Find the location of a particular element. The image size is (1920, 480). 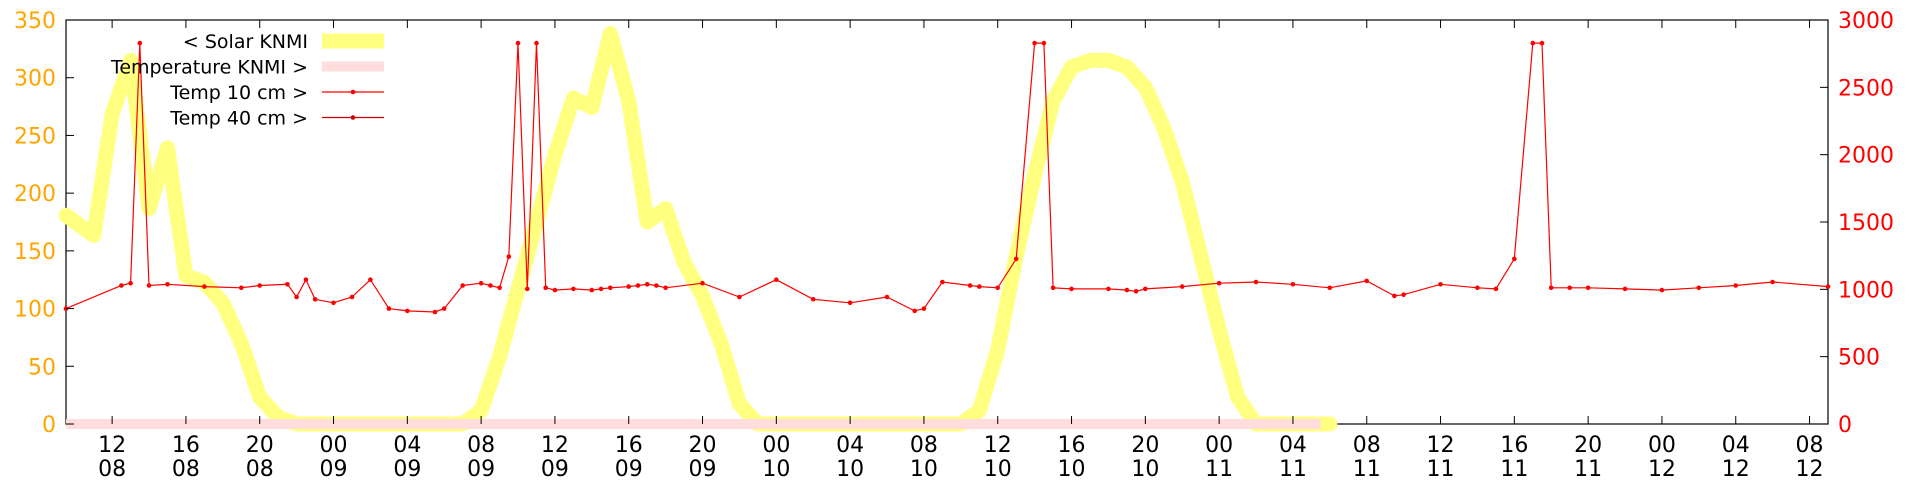

legend-label-temperature-knmi: Temperature KNMI > is located at coordinates (209, 68).